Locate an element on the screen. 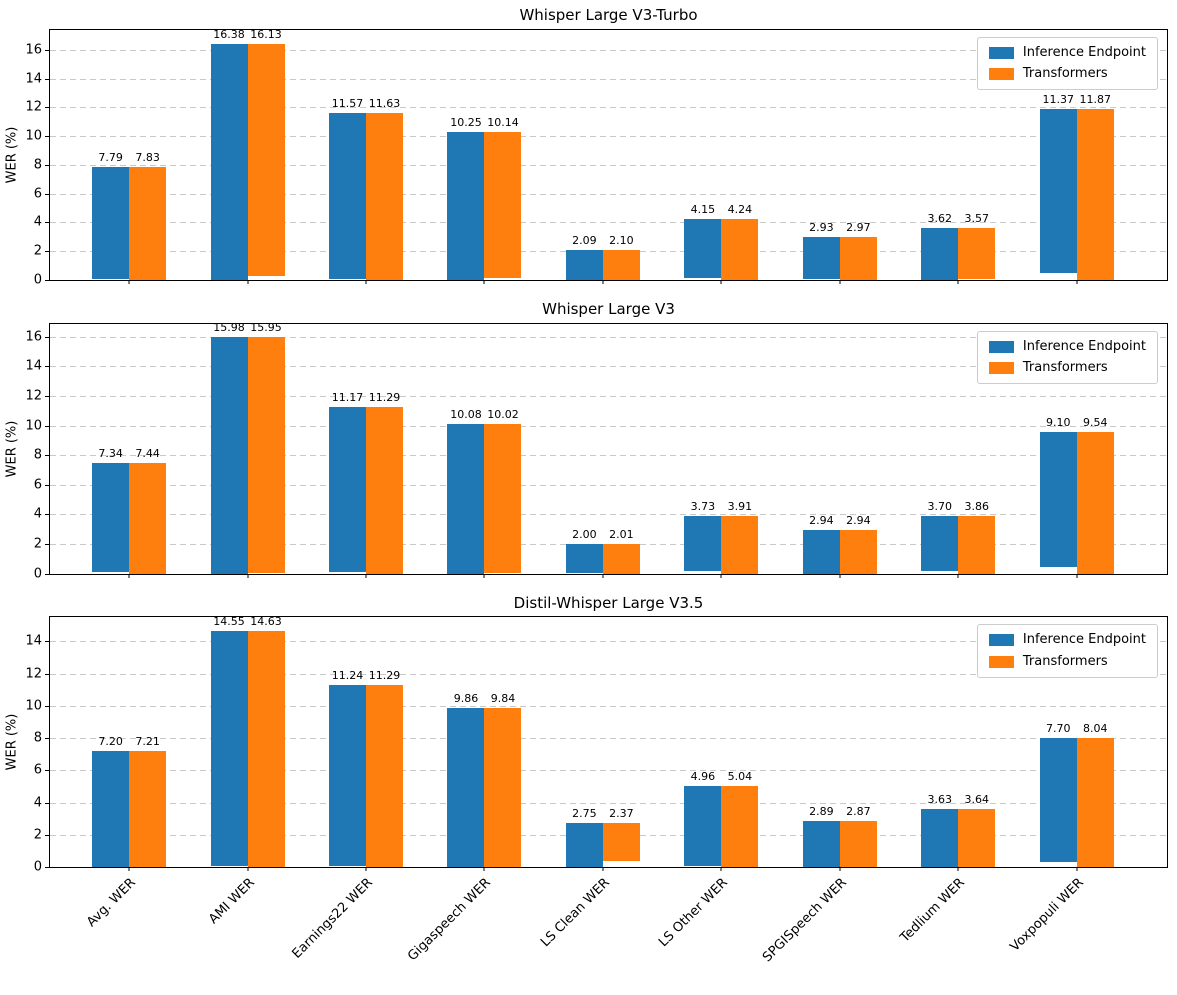  bar-value-label: 5.04 is located at coordinates (740, 776).